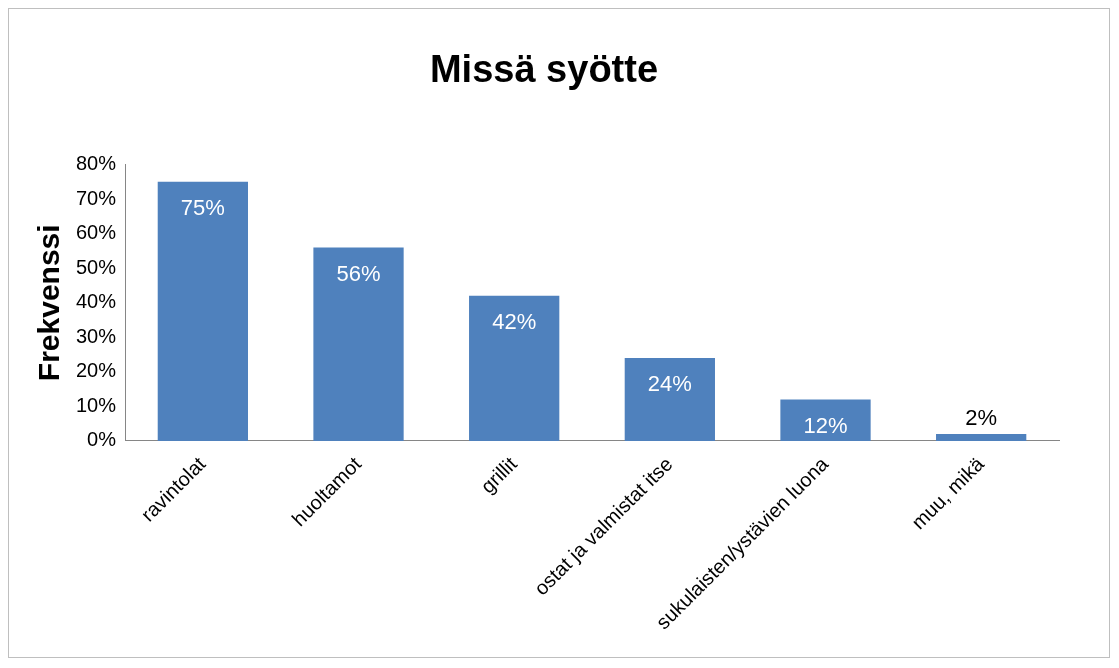 This screenshot has width=1119, height=668. What do you see at coordinates (96, 266) in the screenshot?
I see `y-tick-label: 50%` at bounding box center [96, 266].